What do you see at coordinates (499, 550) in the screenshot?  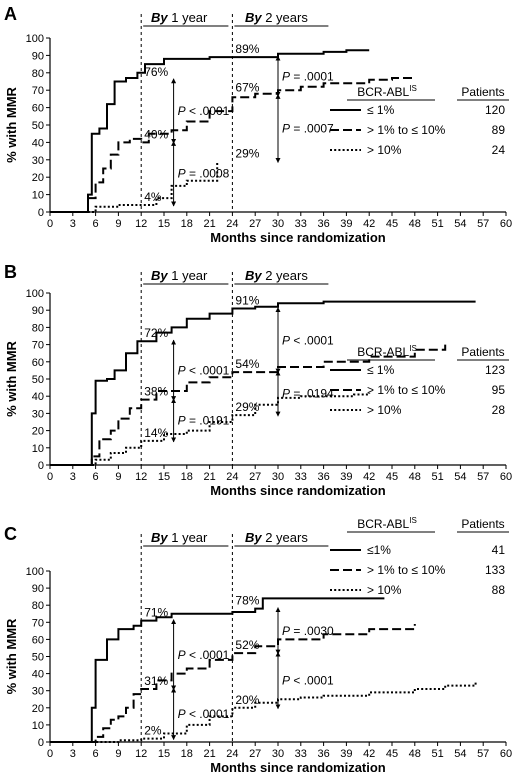 I see `legend-patients: 41` at bounding box center [499, 550].